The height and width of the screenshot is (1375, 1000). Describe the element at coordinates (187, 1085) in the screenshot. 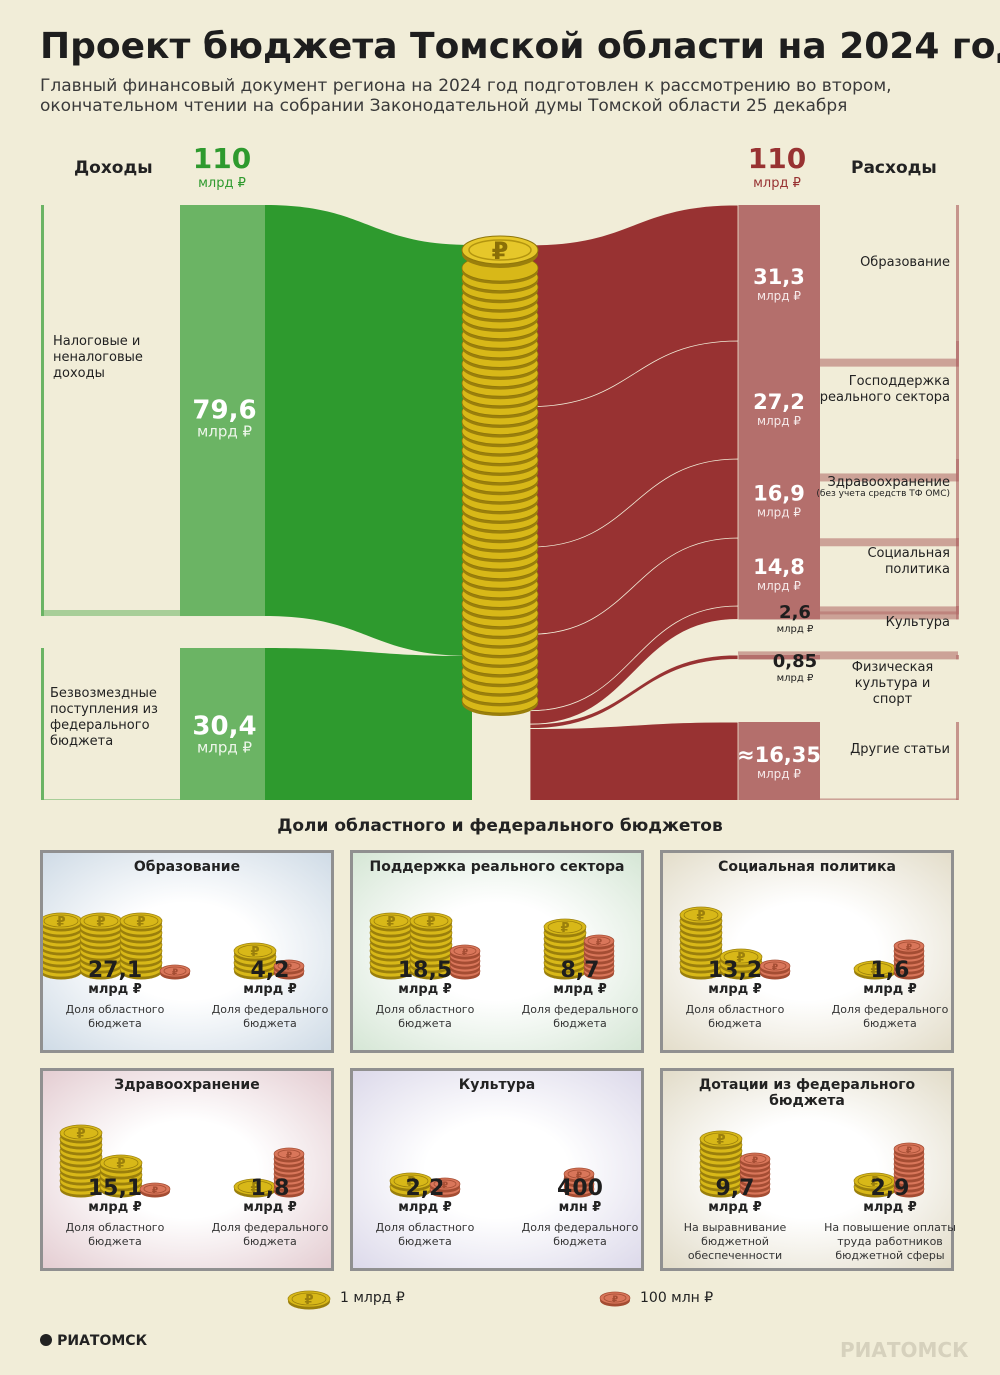

I see `share-panel-title: Здравоохранение` at that location.